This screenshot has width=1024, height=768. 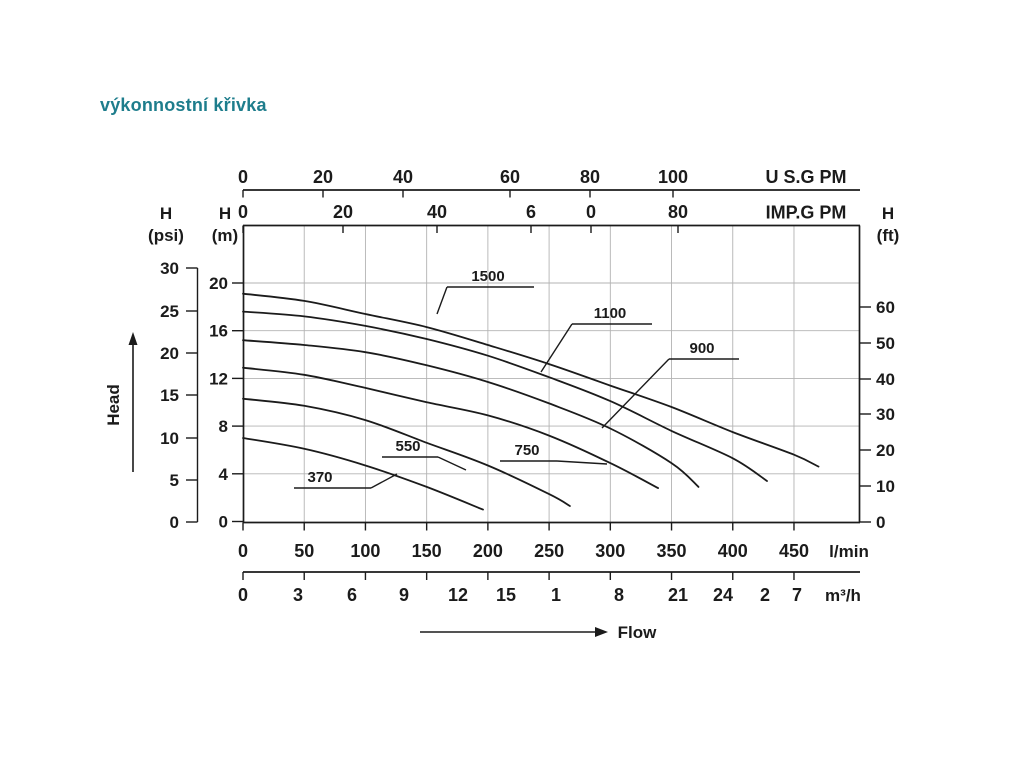 I want to click on series-label-1500: 1500, so click(x=487, y=276).